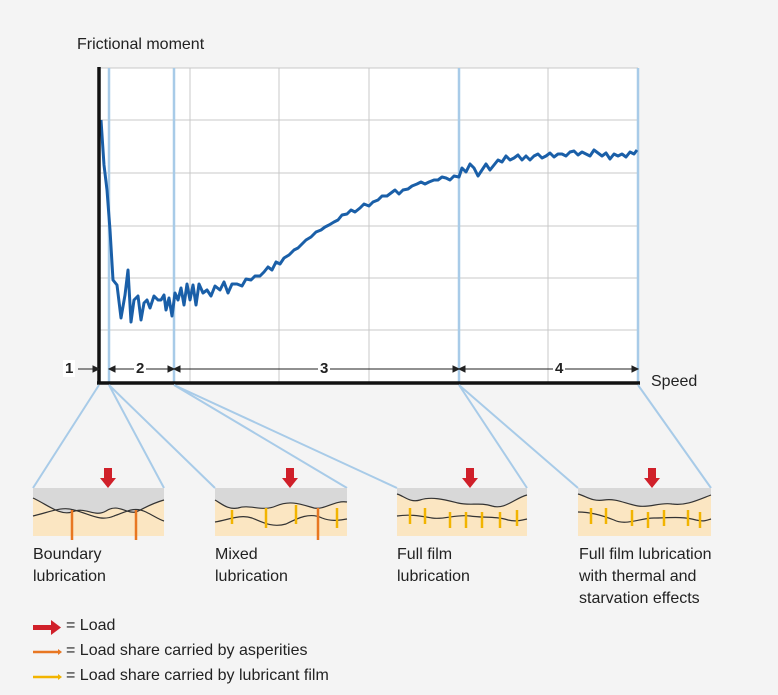 This screenshot has width=778, height=695. Describe the element at coordinates (674, 381) in the screenshot. I see `x-axis-label: Speed` at that location.